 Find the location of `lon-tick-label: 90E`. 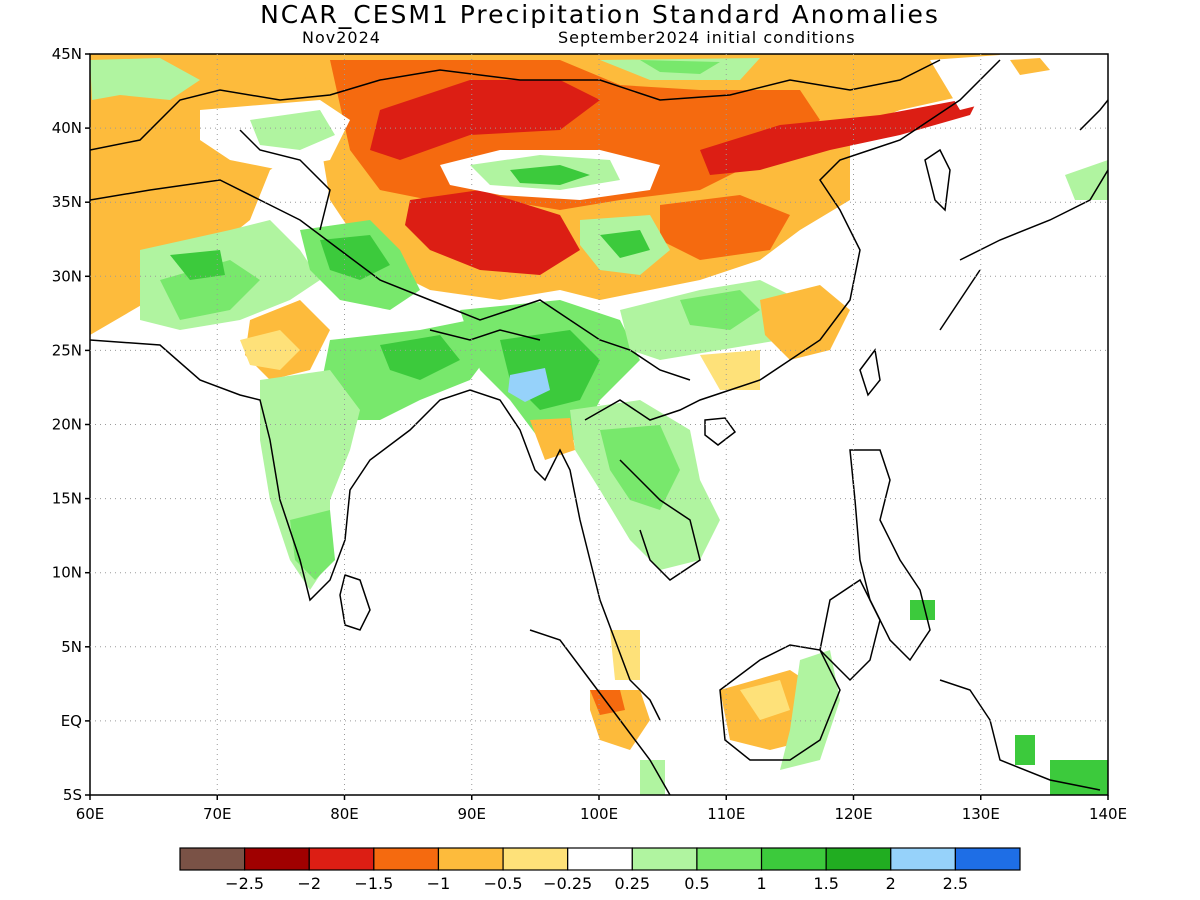

lon-tick-label: 90E is located at coordinates (471, 814).